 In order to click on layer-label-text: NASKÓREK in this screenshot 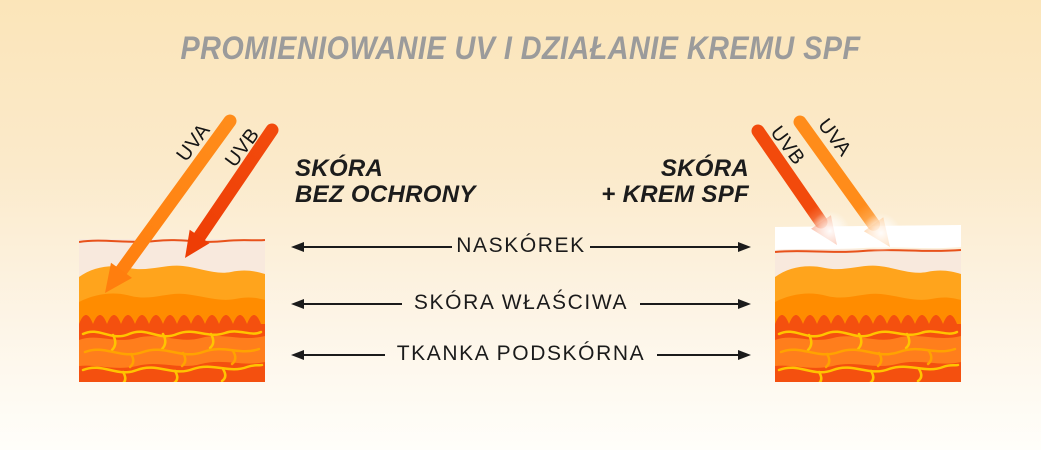, I will do `click(521, 245)`.